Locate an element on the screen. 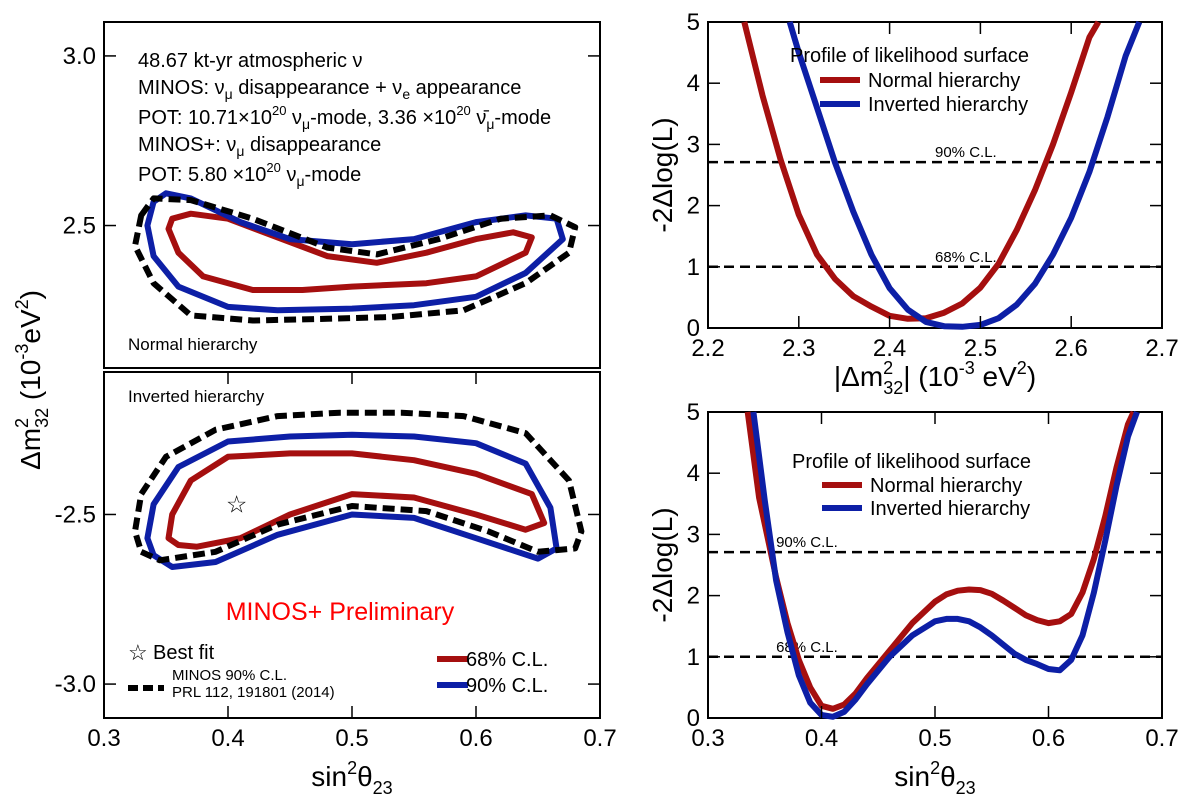 This screenshot has height=809, width=1182. best-fit-star-icon: ☆ is located at coordinates (237, 504).